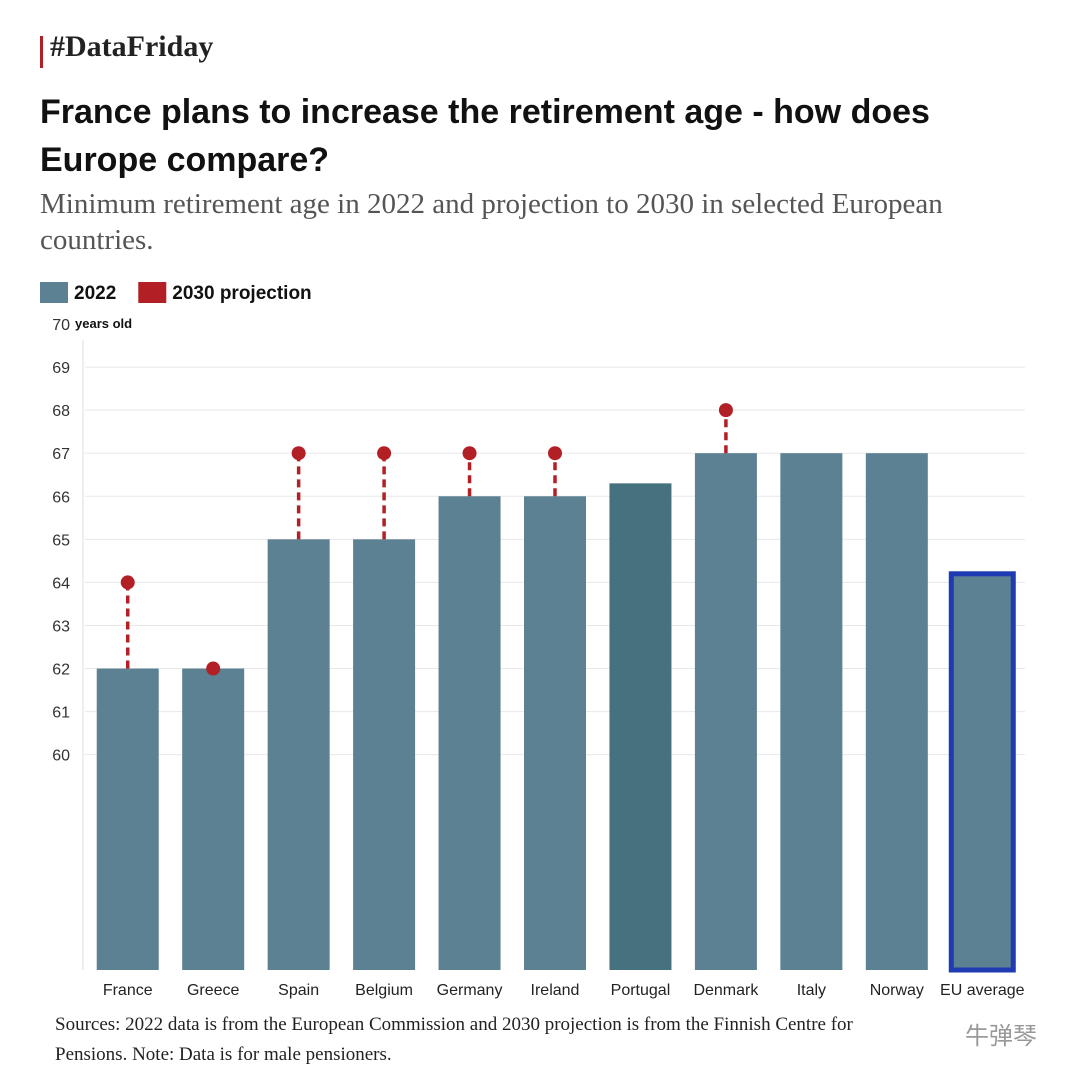  Describe the element at coordinates (384, 990) in the screenshot. I see `x-tick-label: Belgium` at that location.